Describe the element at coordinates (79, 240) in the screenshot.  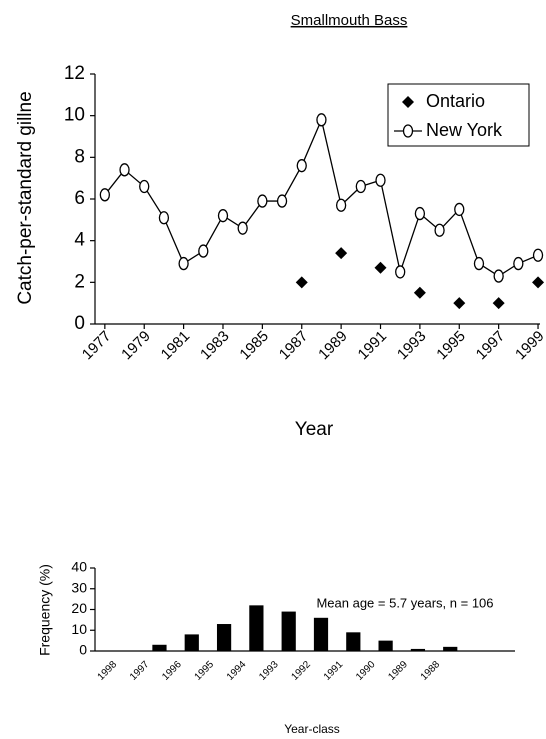
I see `y-tick-label: 4` at that location.